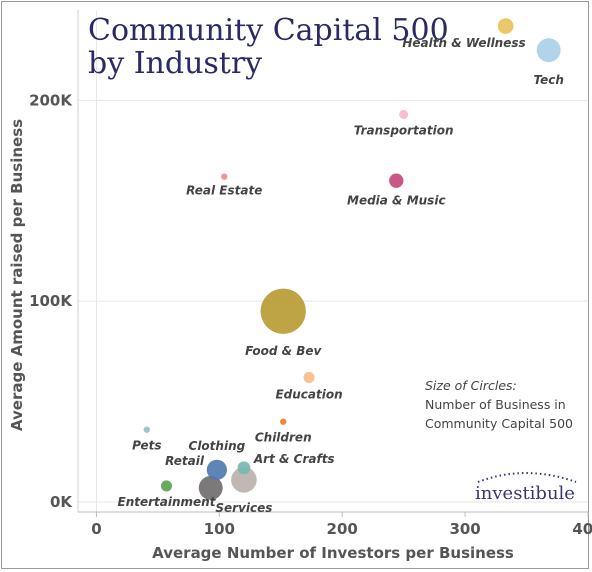 The height and width of the screenshot is (572, 592). I want to click on point-food-bev, so click(283, 311).